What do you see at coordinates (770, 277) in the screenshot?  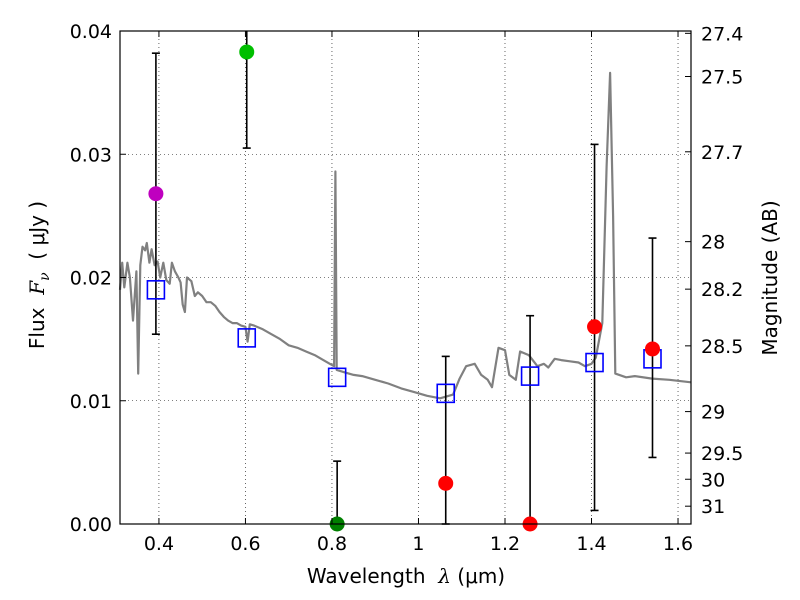 I see `y-axis-right-label: Magnitude (AB)` at bounding box center [770, 277].